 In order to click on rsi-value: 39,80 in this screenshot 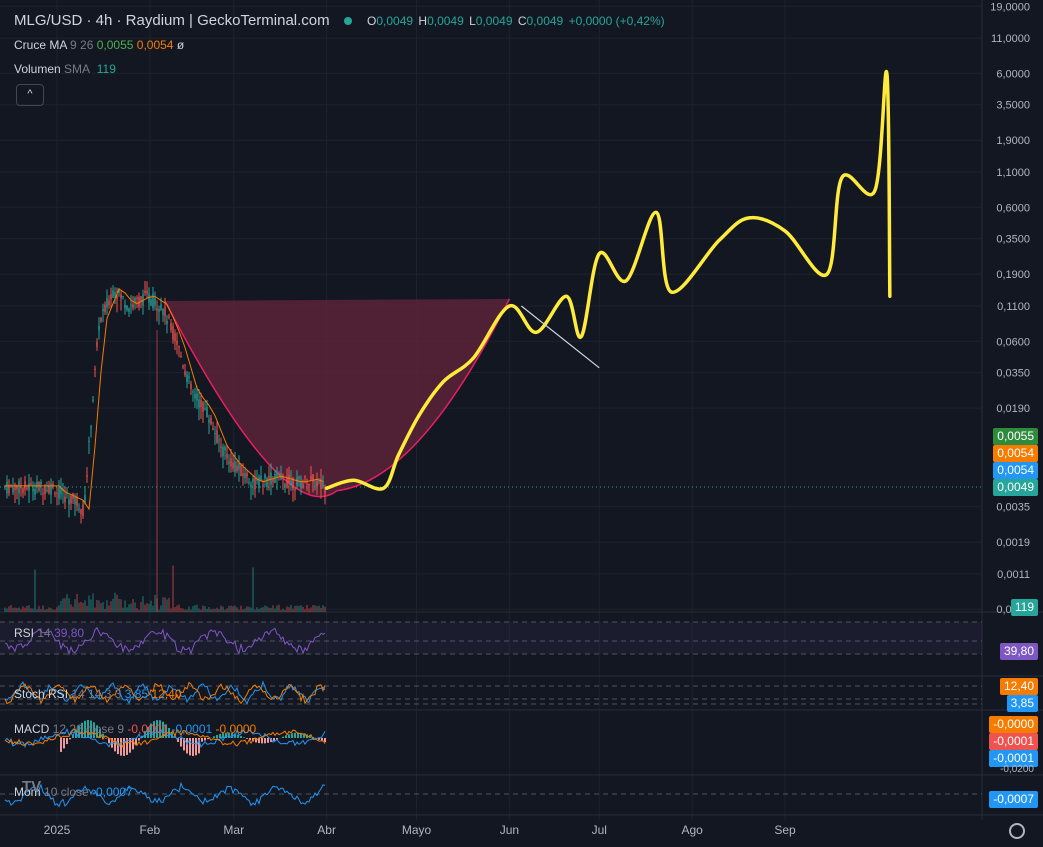, I will do `click(69, 633)`.